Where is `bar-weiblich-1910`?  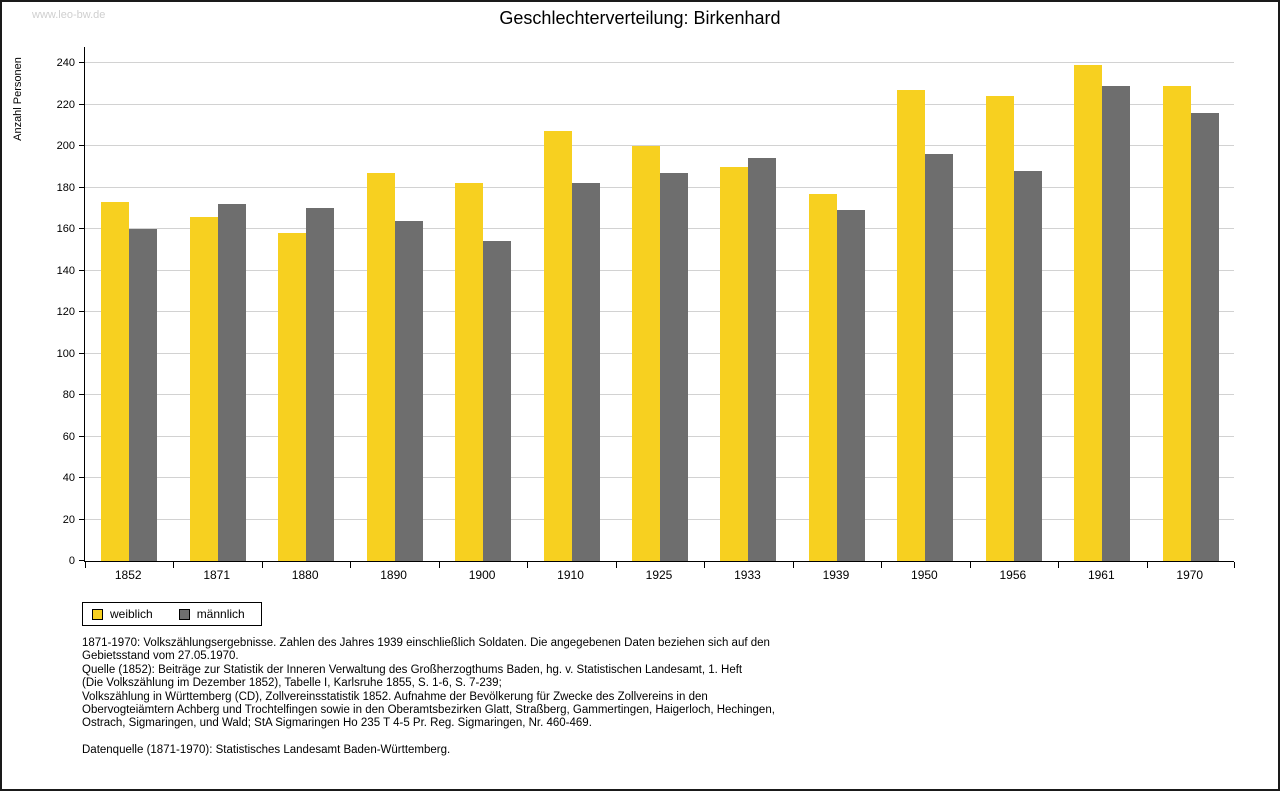
bar-weiblich-1910 is located at coordinates (557, 346).